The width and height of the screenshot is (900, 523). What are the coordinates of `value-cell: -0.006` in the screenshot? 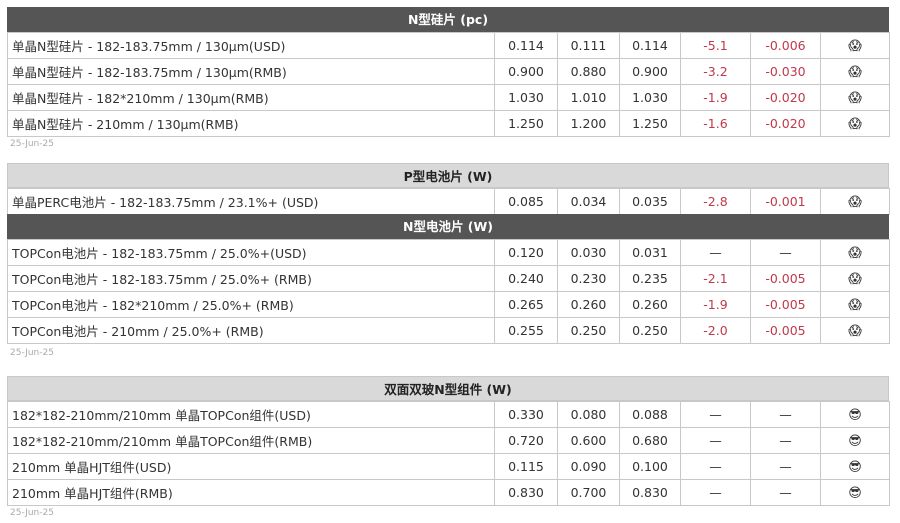 It's located at (785, 45).